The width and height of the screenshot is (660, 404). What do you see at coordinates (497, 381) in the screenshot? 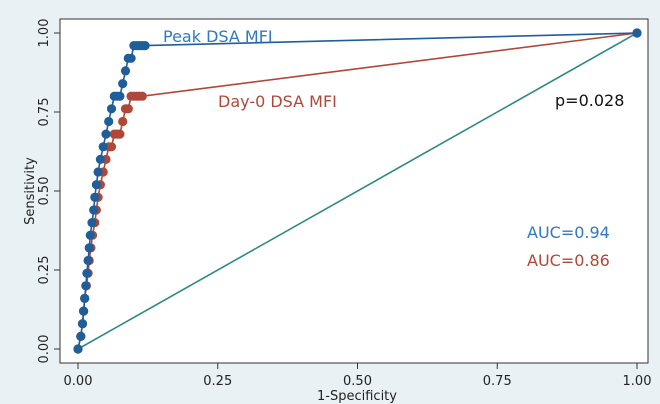
I see `x-tick-label: 0.75` at bounding box center [497, 381].